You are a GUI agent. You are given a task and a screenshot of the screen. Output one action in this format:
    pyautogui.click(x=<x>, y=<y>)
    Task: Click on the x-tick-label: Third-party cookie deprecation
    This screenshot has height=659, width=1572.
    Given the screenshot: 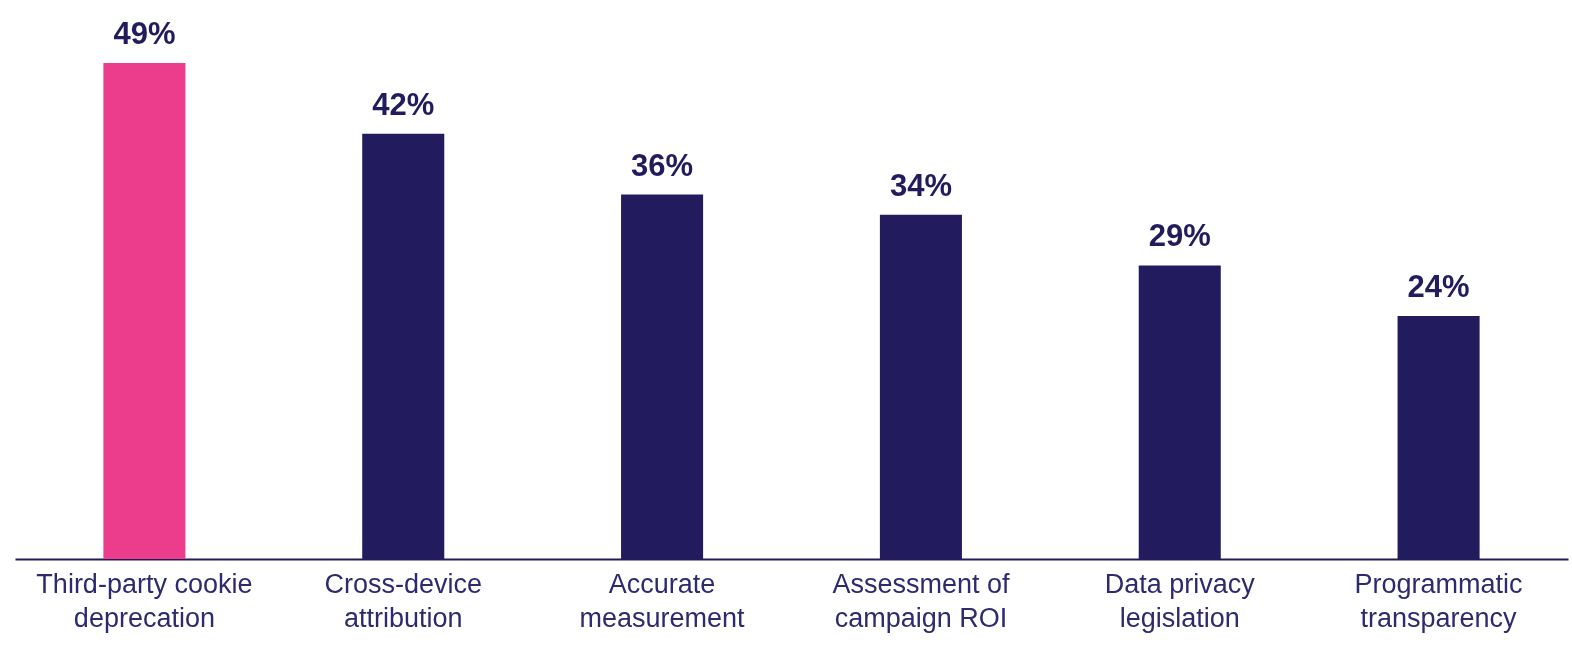 What is the action you would take?
    pyautogui.click(x=144, y=600)
    